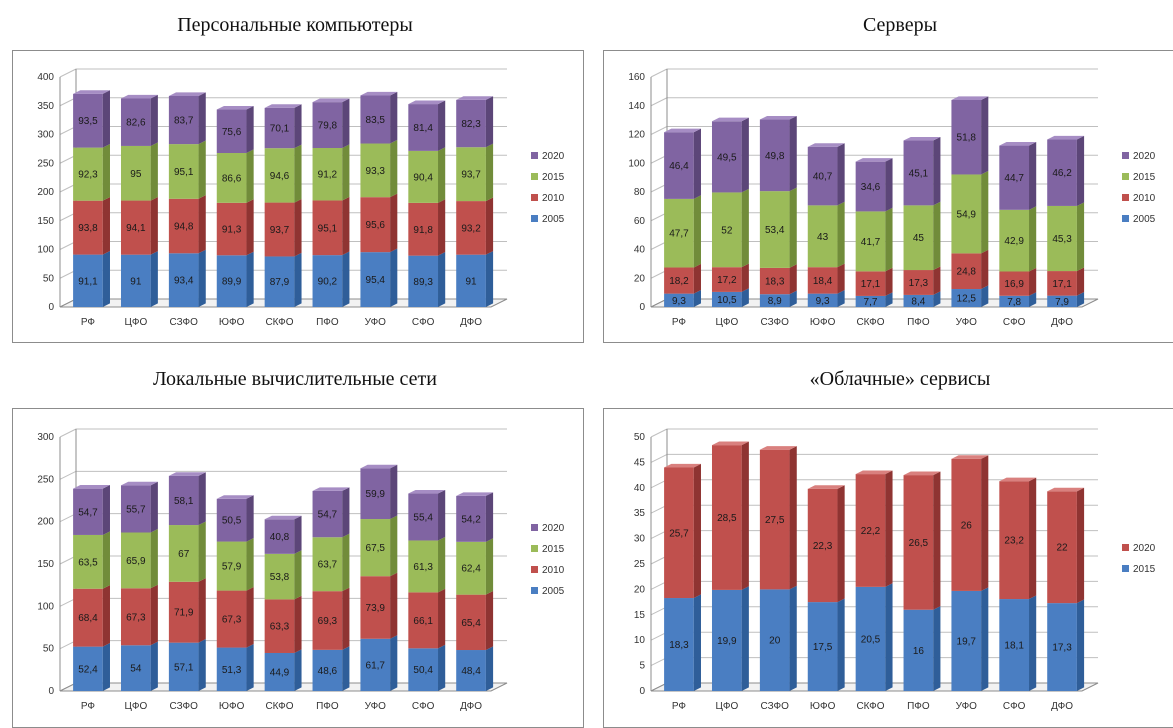 The width and height of the screenshot is (1173, 728). What do you see at coordinates (919, 651) in the screenshot?
I see `data-label: 16` at bounding box center [919, 651].